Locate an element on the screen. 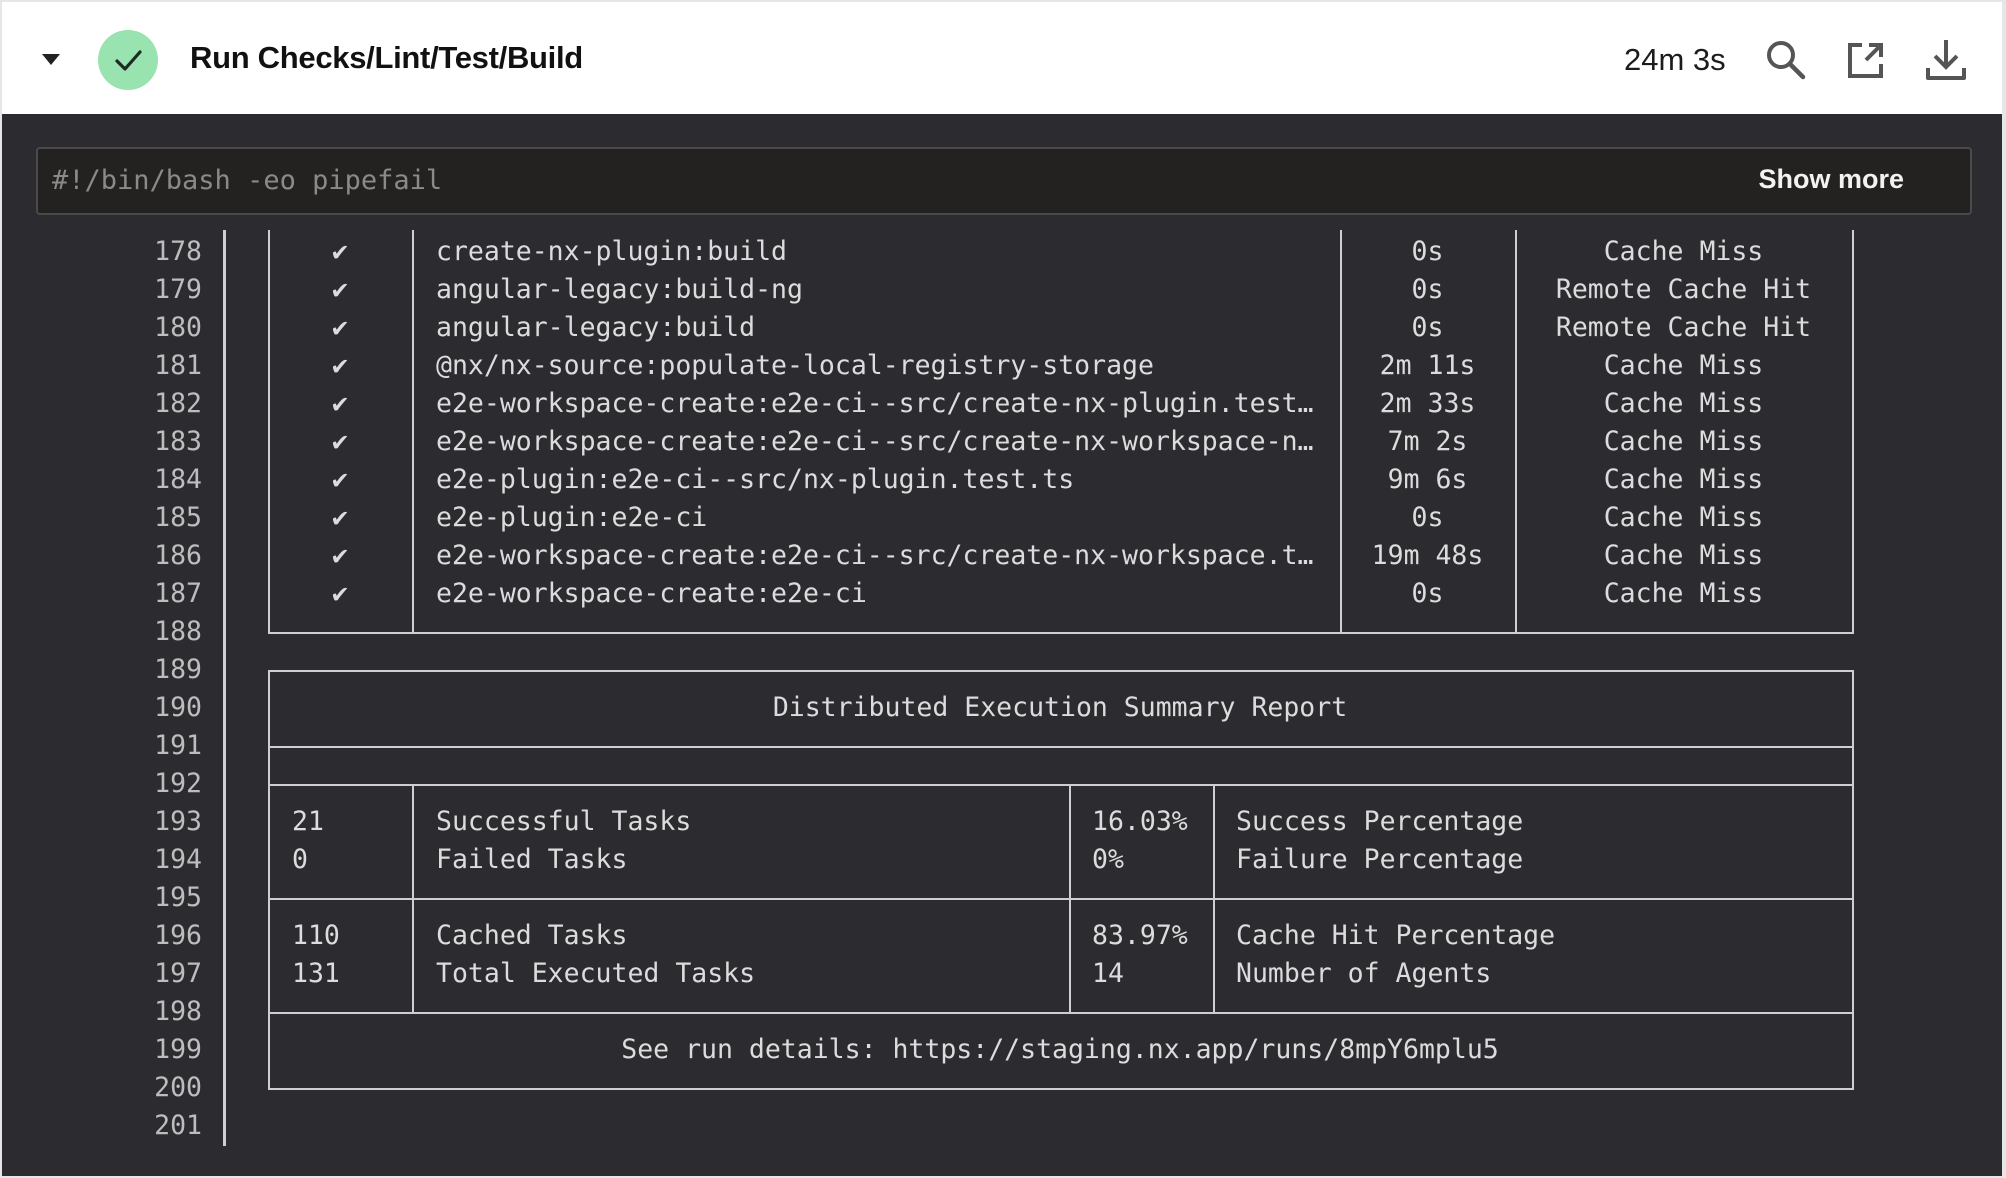 The image size is (2006, 1178). summary-label: Successful Tasks is located at coordinates (564, 821).